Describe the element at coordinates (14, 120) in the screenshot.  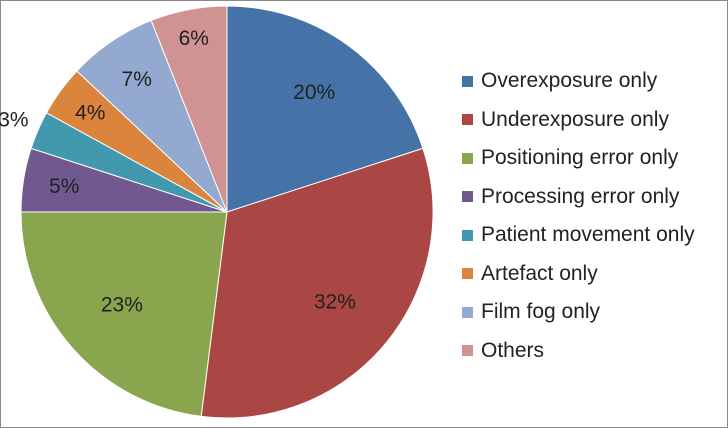
I see `slice-value-label: 3%` at that location.